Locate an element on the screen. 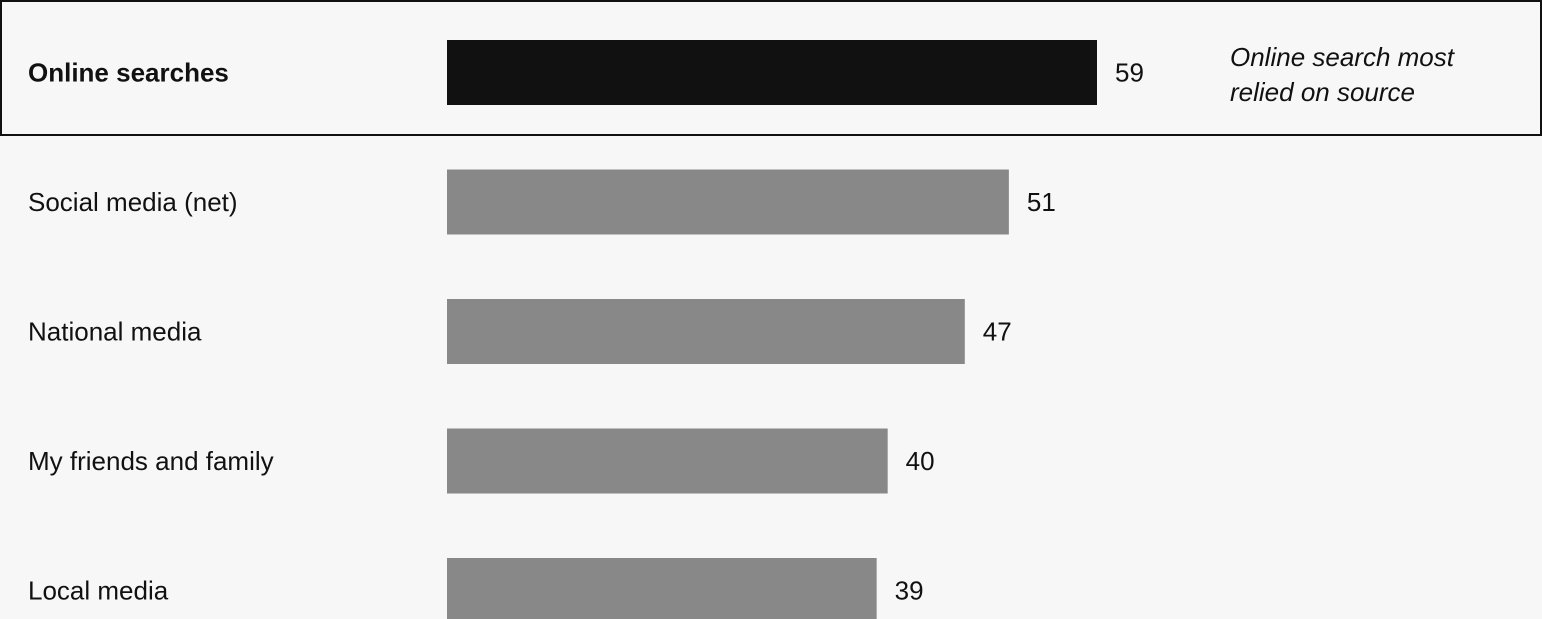  bar-my-friends-and-family is located at coordinates (667, 461).